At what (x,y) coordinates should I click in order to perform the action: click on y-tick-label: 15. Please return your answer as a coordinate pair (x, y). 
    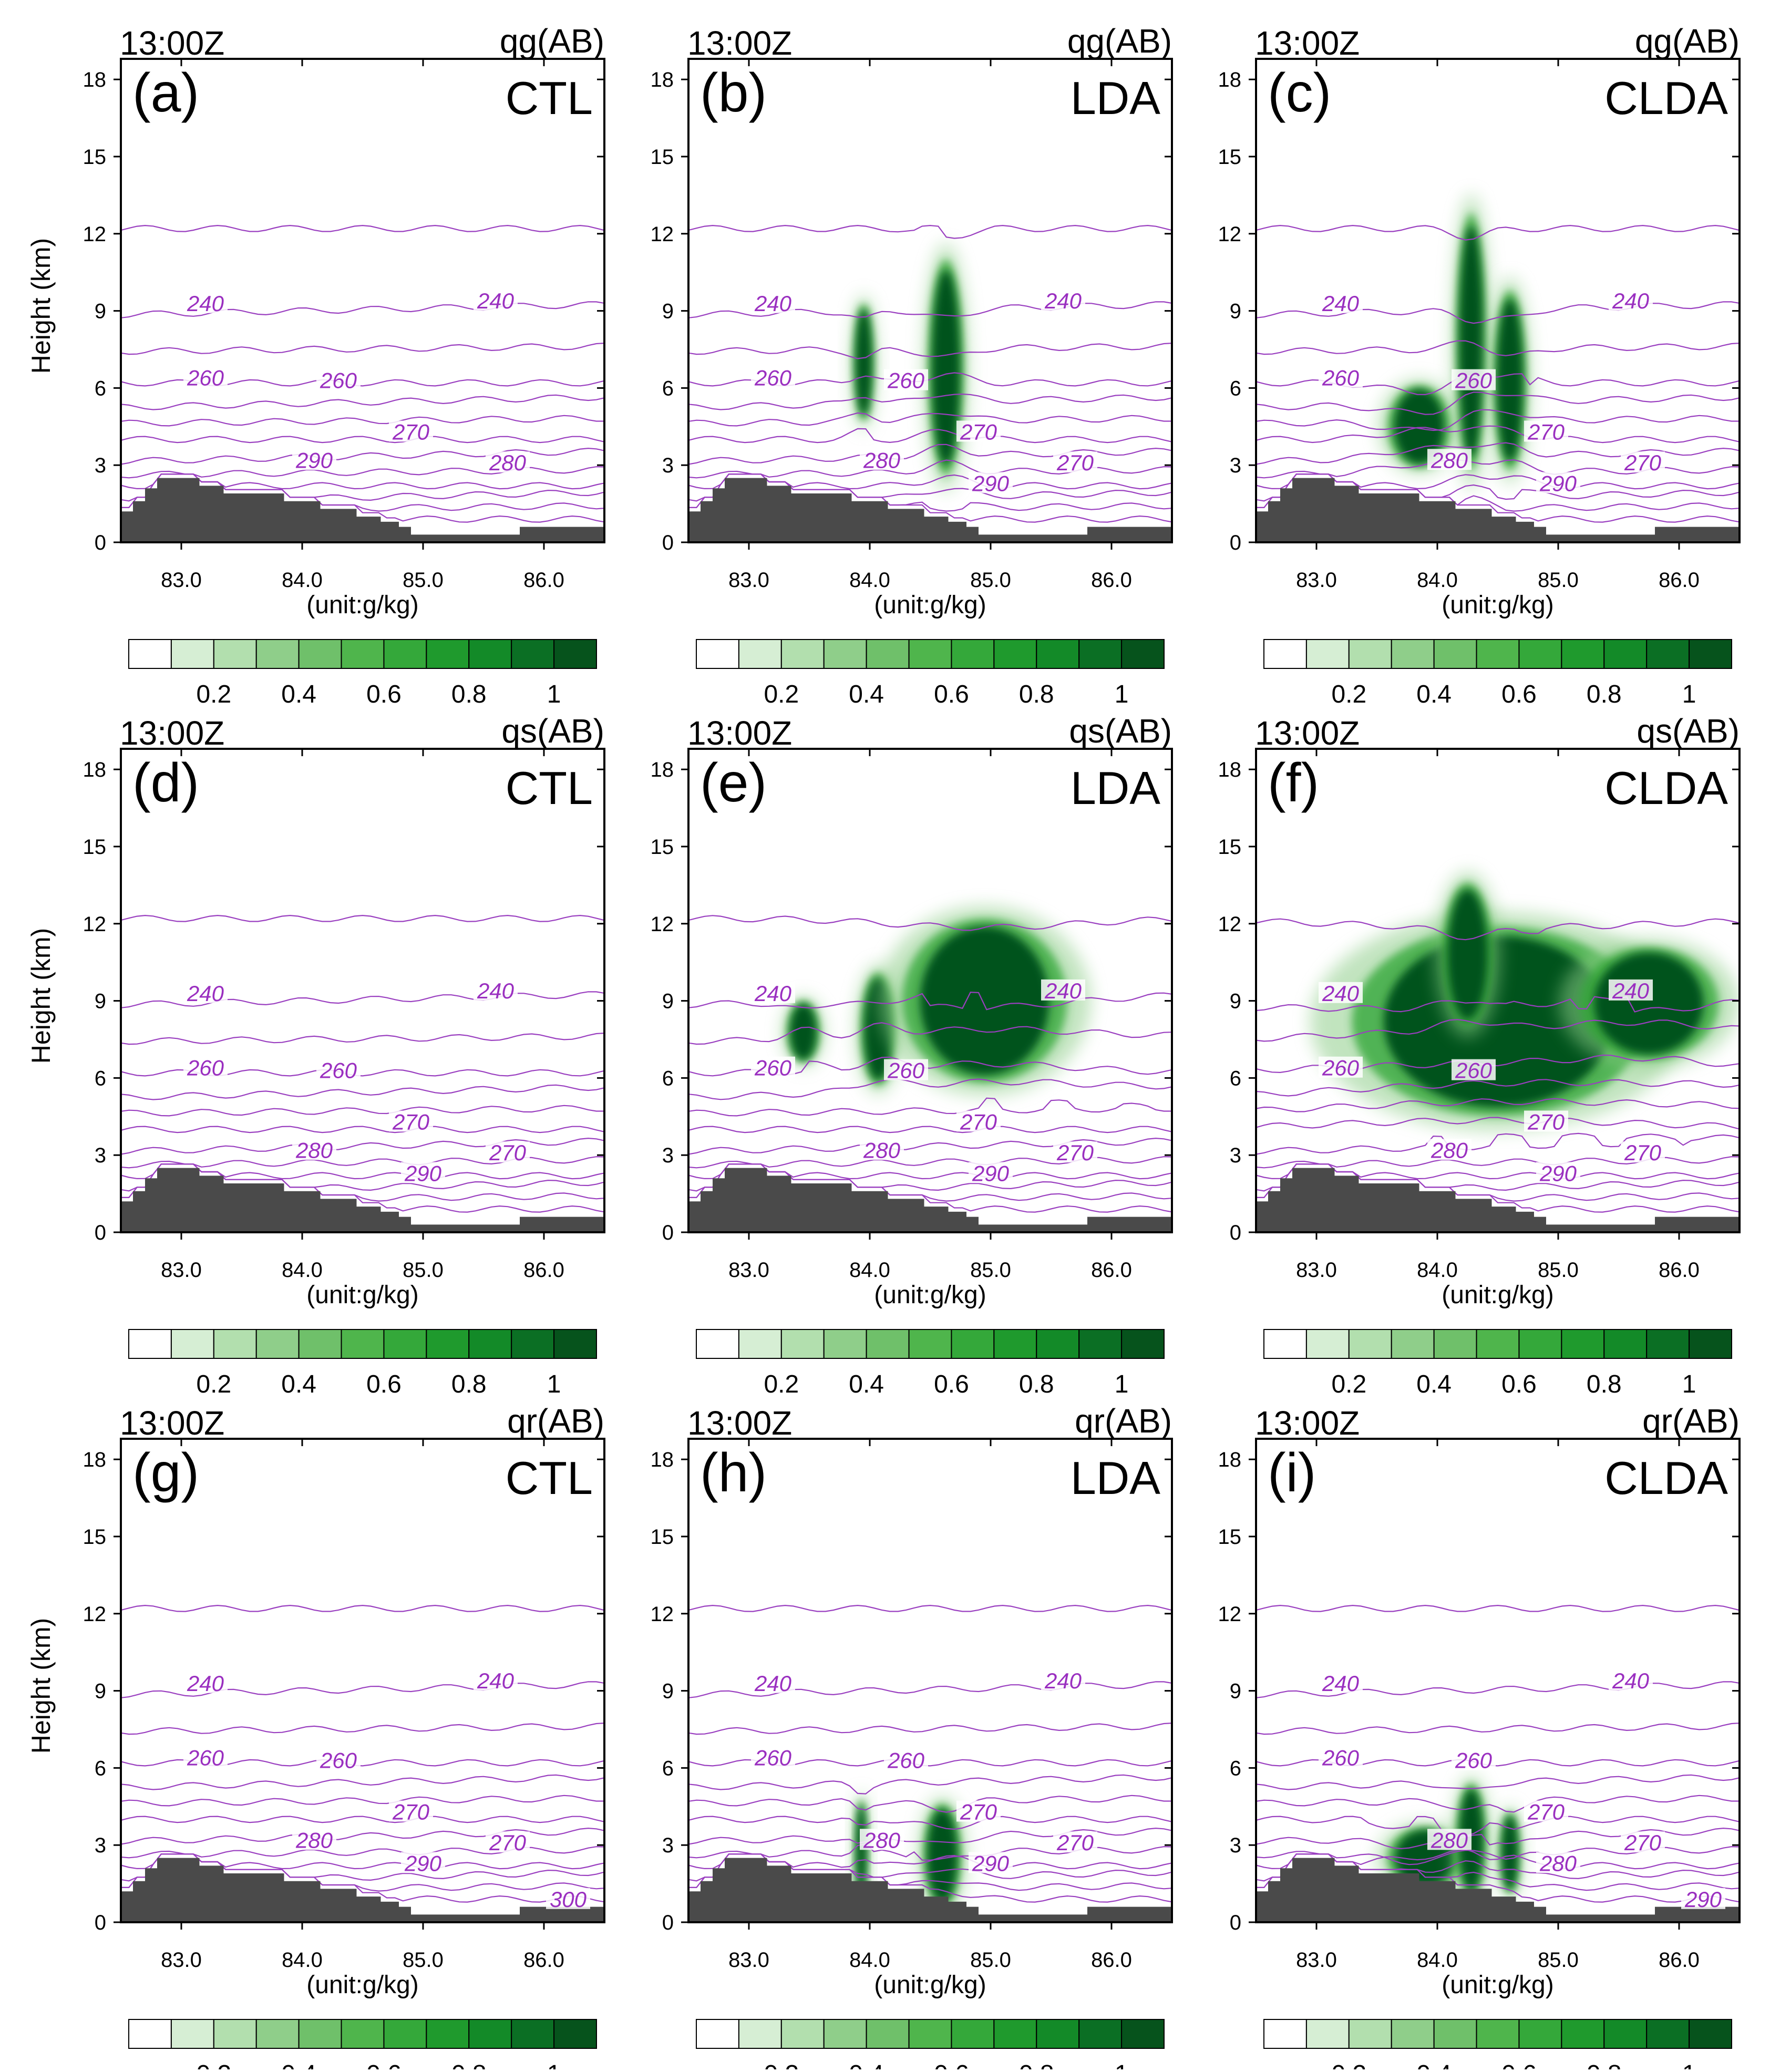
    Looking at the image, I should click on (1230, 1537).